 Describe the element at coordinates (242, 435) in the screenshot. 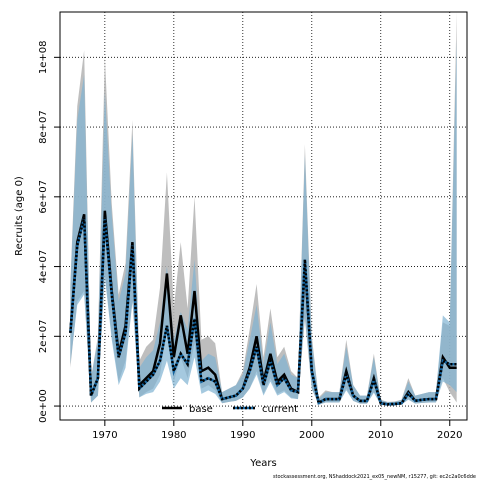

I see `x-tick-label: 1990` at that location.